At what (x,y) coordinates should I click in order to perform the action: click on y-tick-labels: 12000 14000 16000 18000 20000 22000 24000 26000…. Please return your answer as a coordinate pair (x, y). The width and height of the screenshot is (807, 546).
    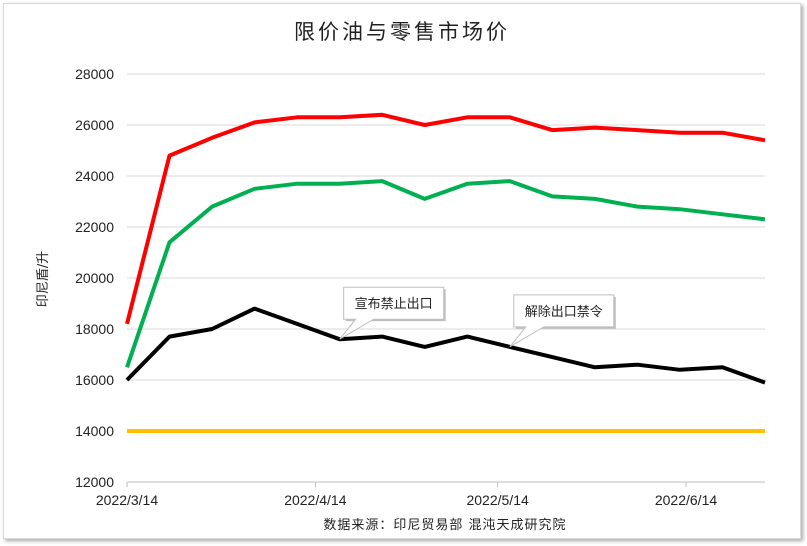
    Looking at the image, I should click on (94, 278).